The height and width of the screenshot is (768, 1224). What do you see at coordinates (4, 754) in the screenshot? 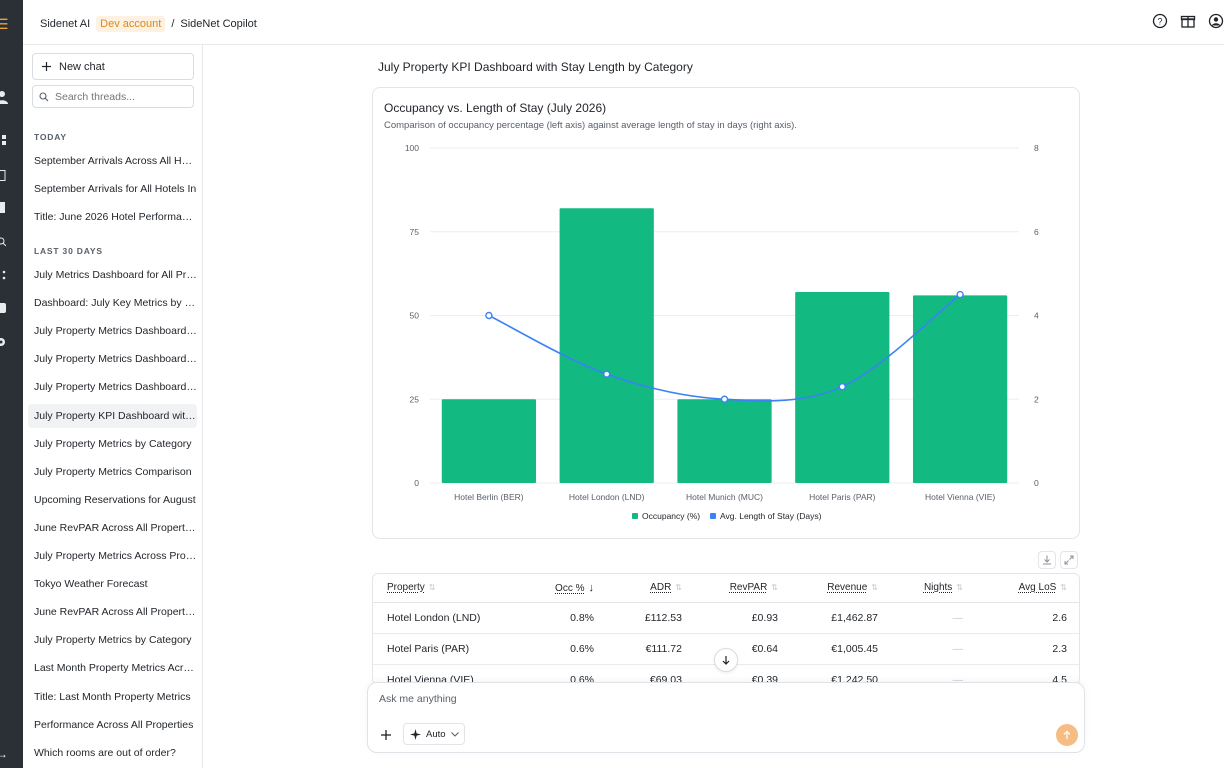
I see `collapse-icon: →` at bounding box center [4, 754].